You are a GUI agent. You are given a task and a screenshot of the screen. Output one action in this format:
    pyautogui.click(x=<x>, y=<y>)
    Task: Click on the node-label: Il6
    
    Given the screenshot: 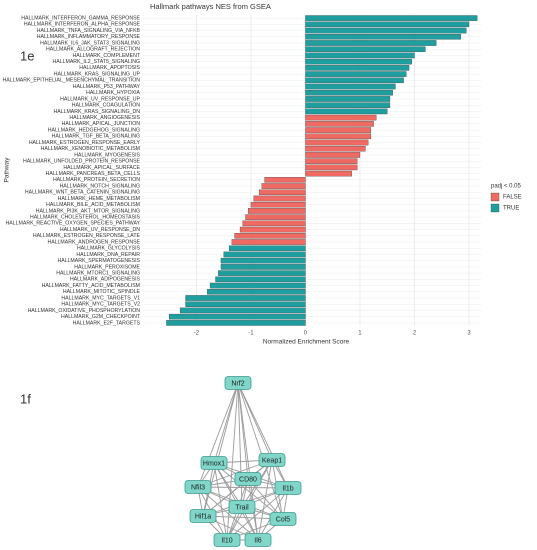 What is the action you would take?
    pyautogui.click(x=258, y=540)
    